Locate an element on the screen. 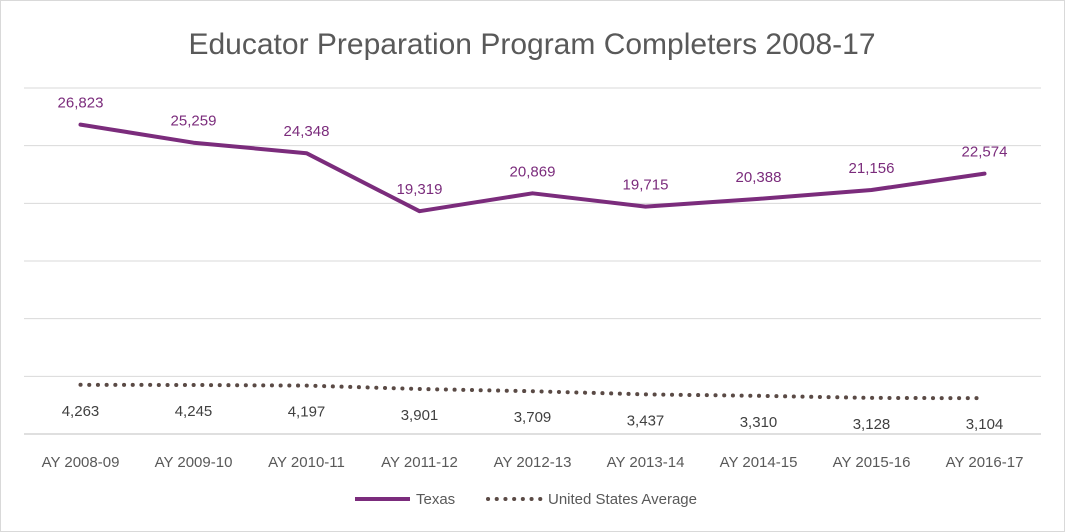  data-label-texas: 19,319 is located at coordinates (420, 189).